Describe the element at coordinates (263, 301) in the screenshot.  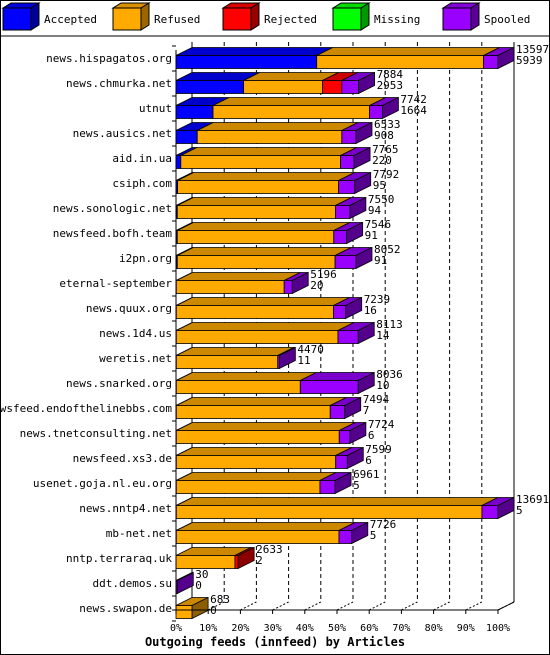
I see `bar-news-quux-org-refused-top` at that location.